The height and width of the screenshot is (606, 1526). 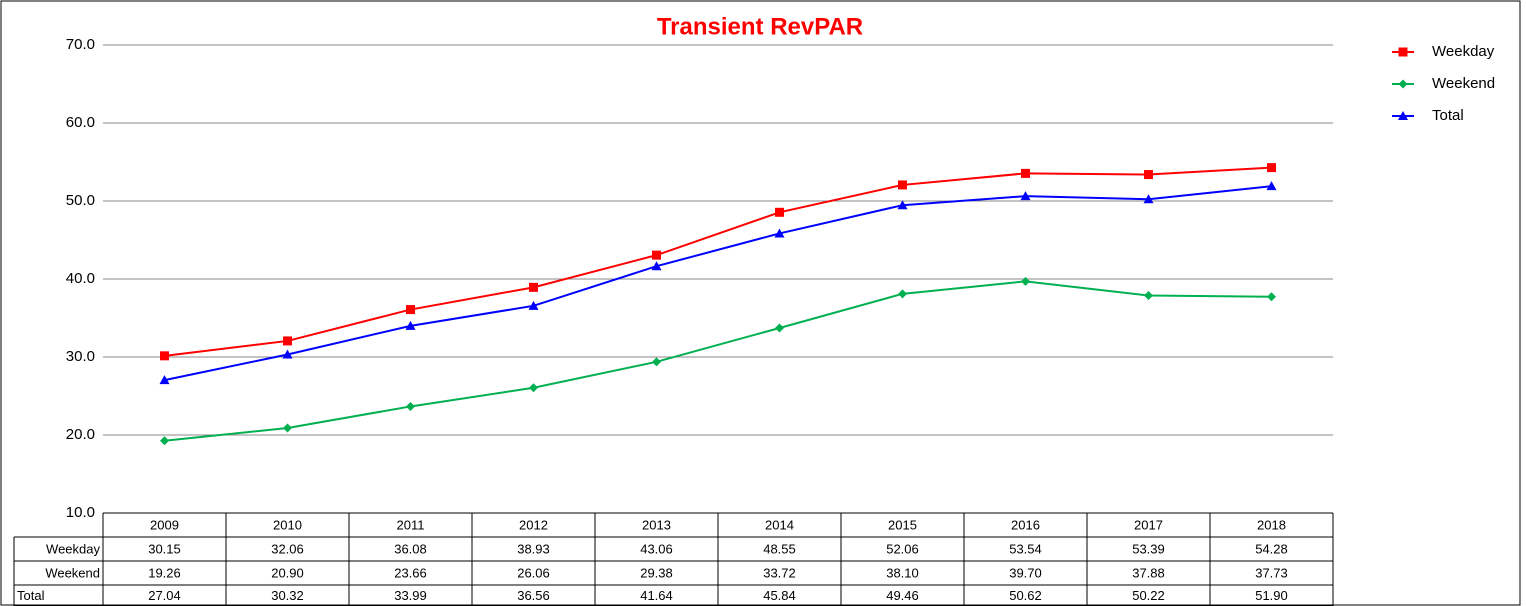 What do you see at coordinates (31, 595) in the screenshot?
I see `table-row-header: Total` at bounding box center [31, 595].